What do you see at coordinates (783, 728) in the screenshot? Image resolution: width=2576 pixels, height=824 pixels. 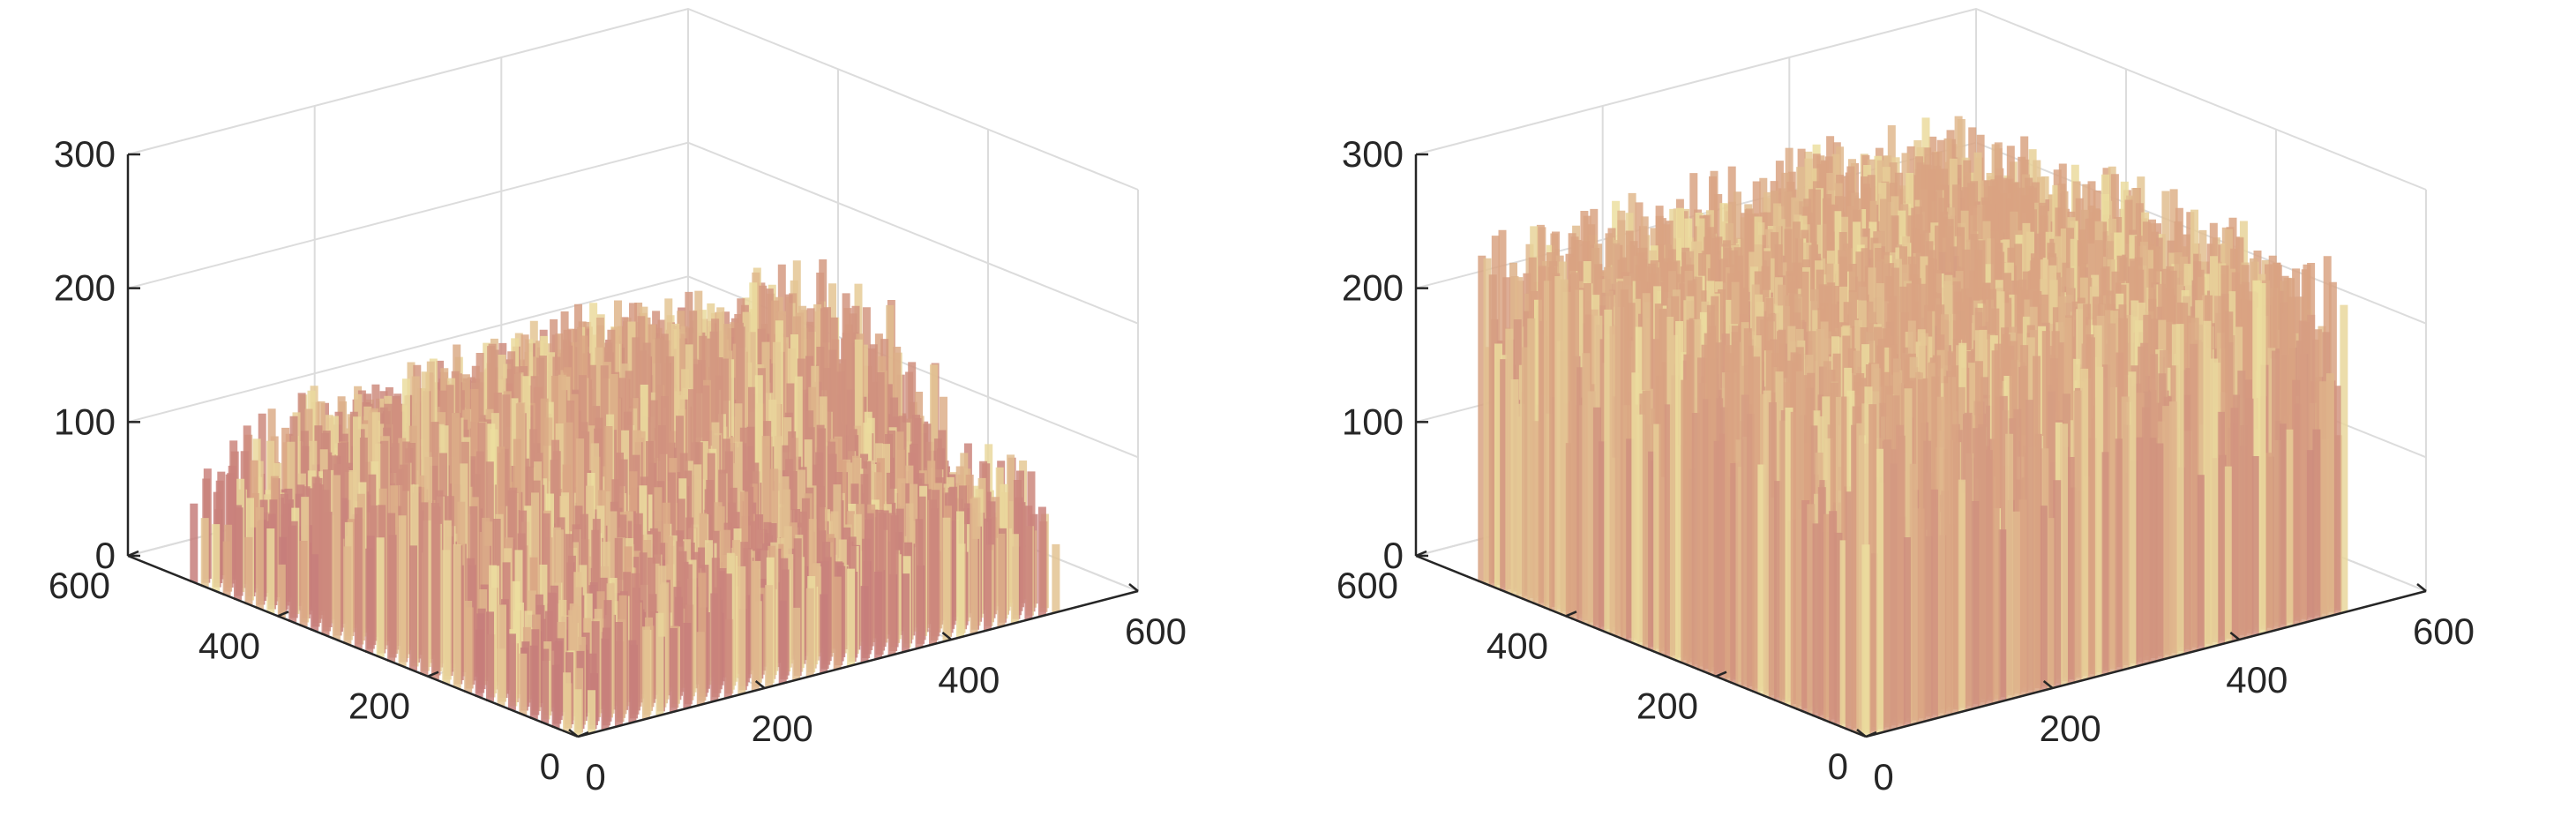 I see `x-tick-label: 200` at bounding box center [783, 728].